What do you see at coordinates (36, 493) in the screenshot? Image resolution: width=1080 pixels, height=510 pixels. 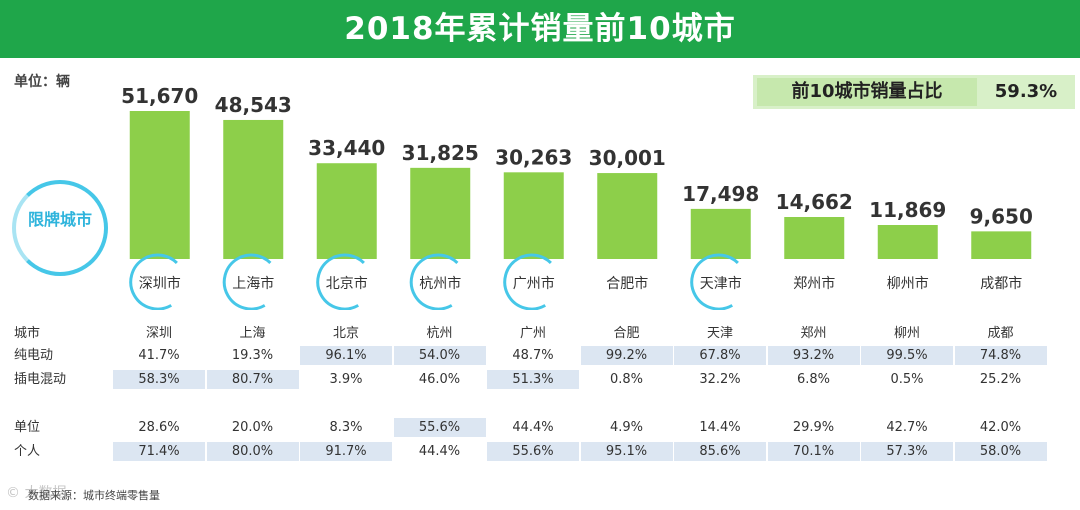 I see `watermark: © 大数据` at bounding box center [36, 493].